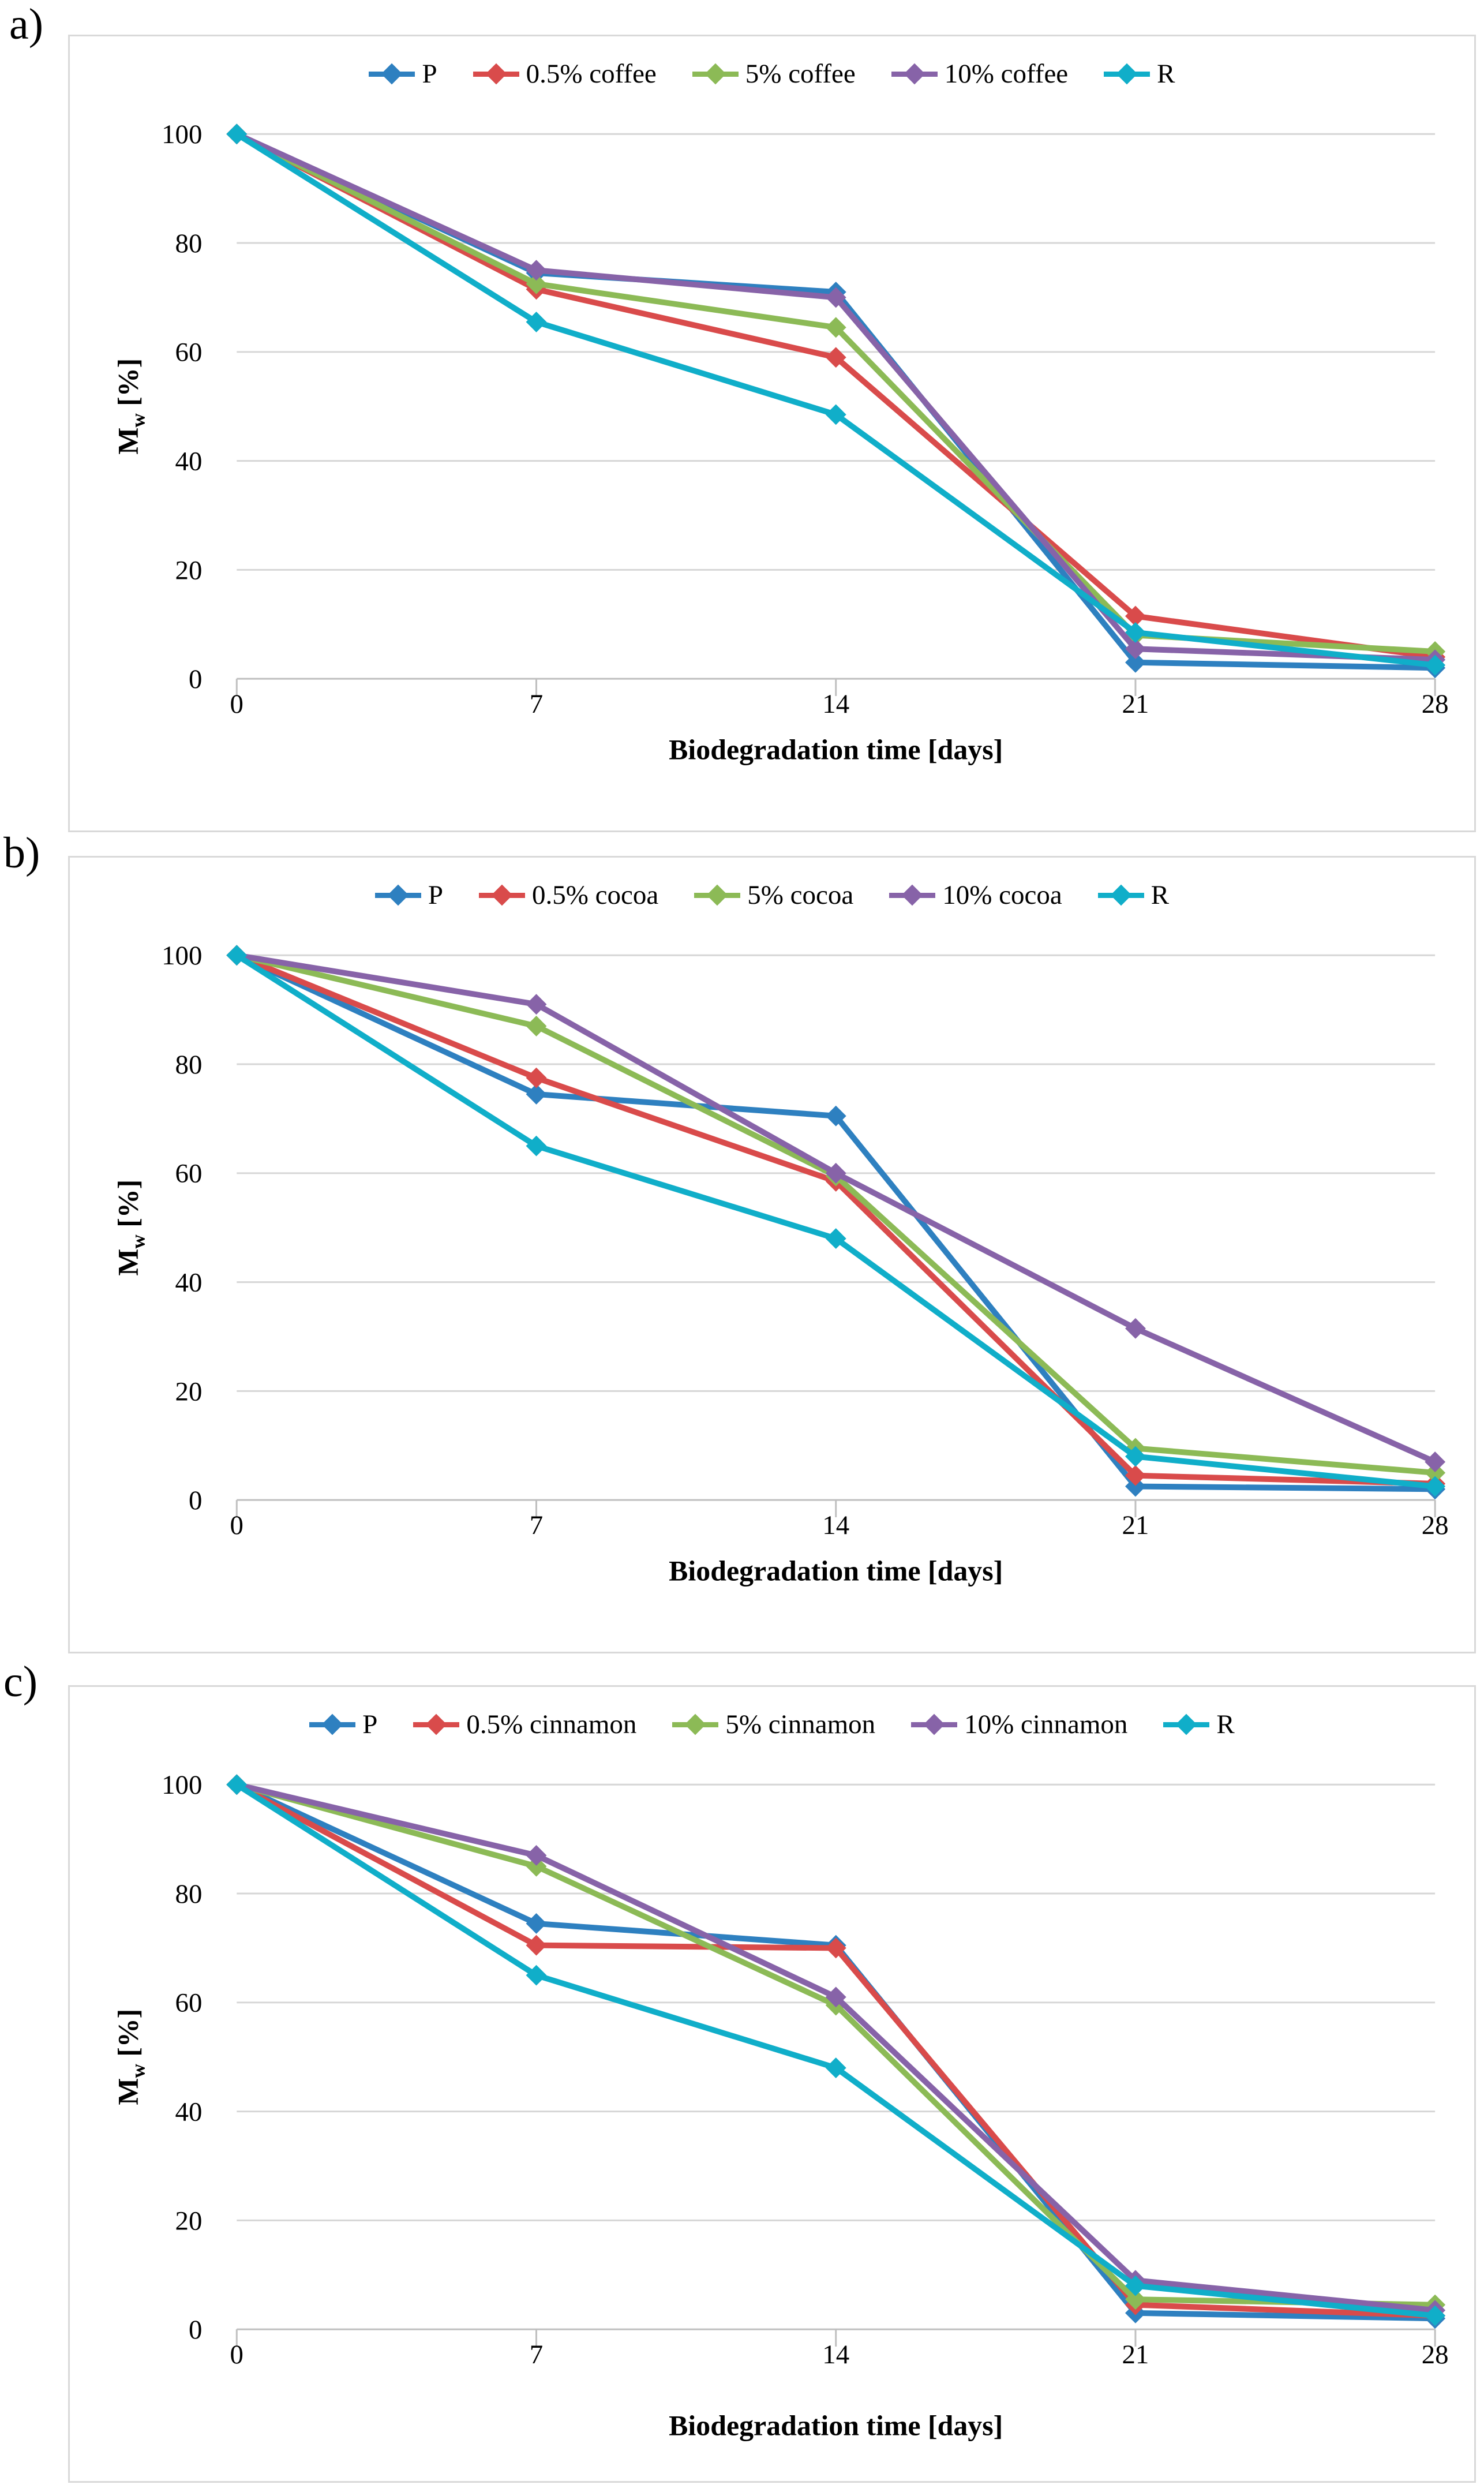  I want to click on legend-label: 5% cocoa, so click(800, 895).